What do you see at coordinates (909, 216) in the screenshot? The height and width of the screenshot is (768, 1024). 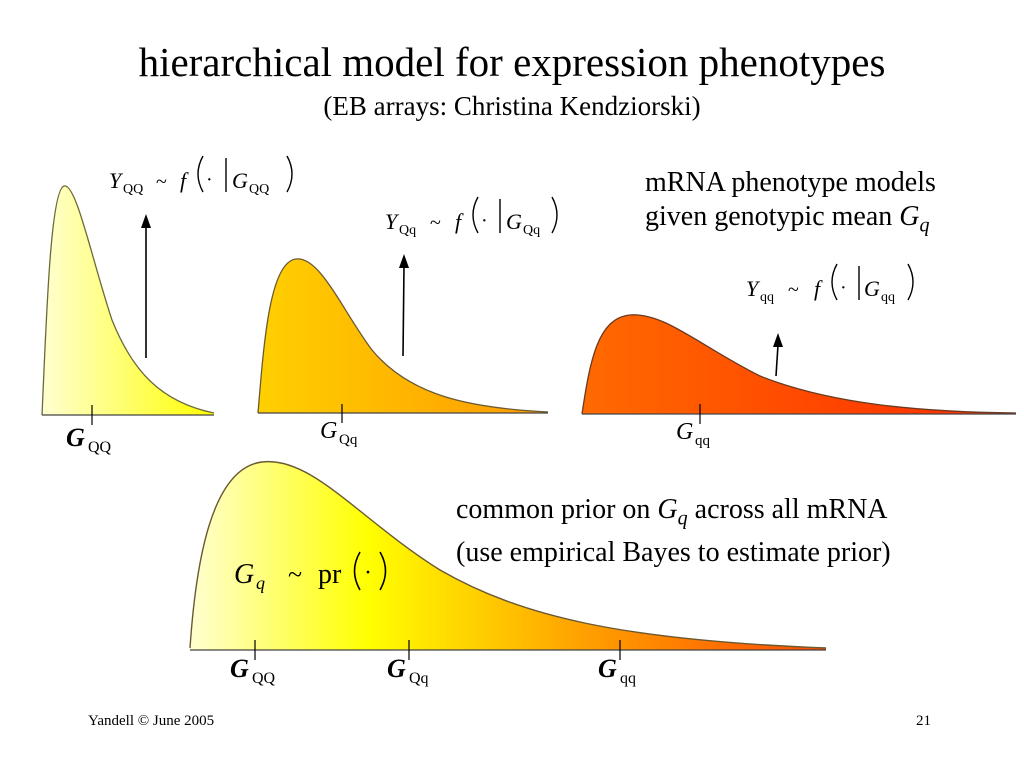 I see `note-g-symbol: G` at bounding box center [909, 216].